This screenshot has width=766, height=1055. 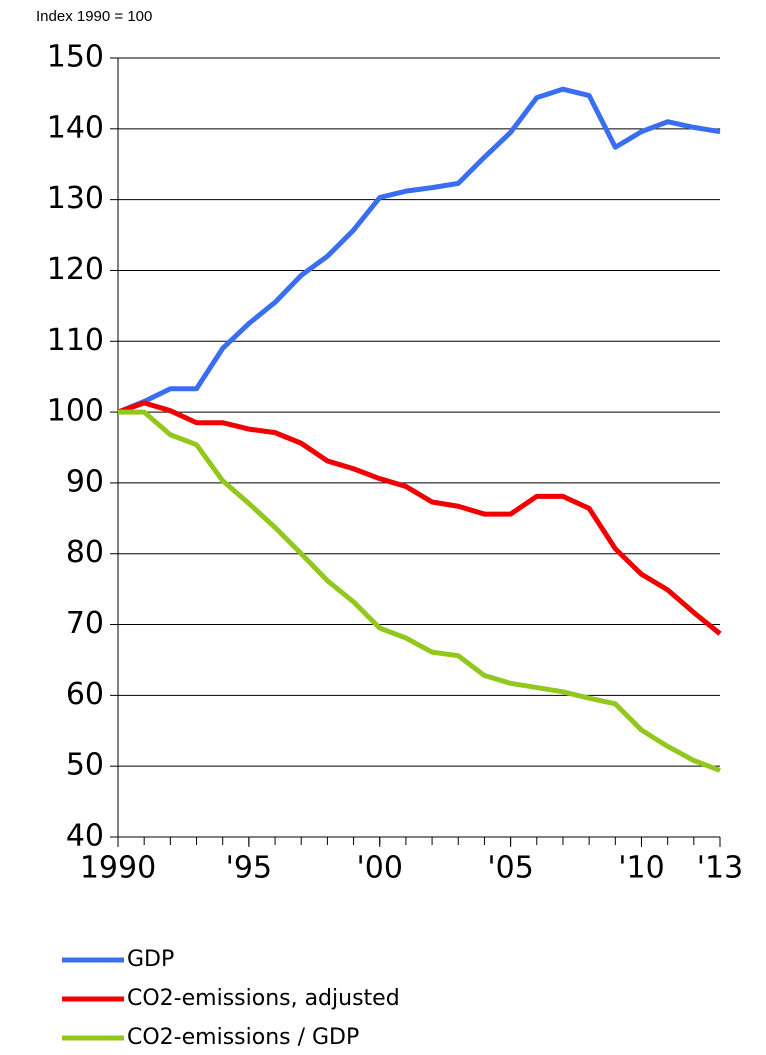 What do you see at coordinates (75, 57) in the screenshot?
I see `y-tick-label: 150` at bounding box center [75, 57].